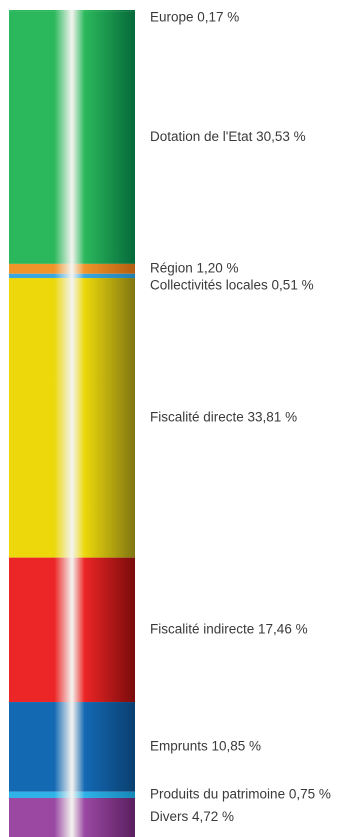  Describe the element at coordinates (72, 794) in the screenshot. I see `bar-segment-produits-patrimoine` at that location.